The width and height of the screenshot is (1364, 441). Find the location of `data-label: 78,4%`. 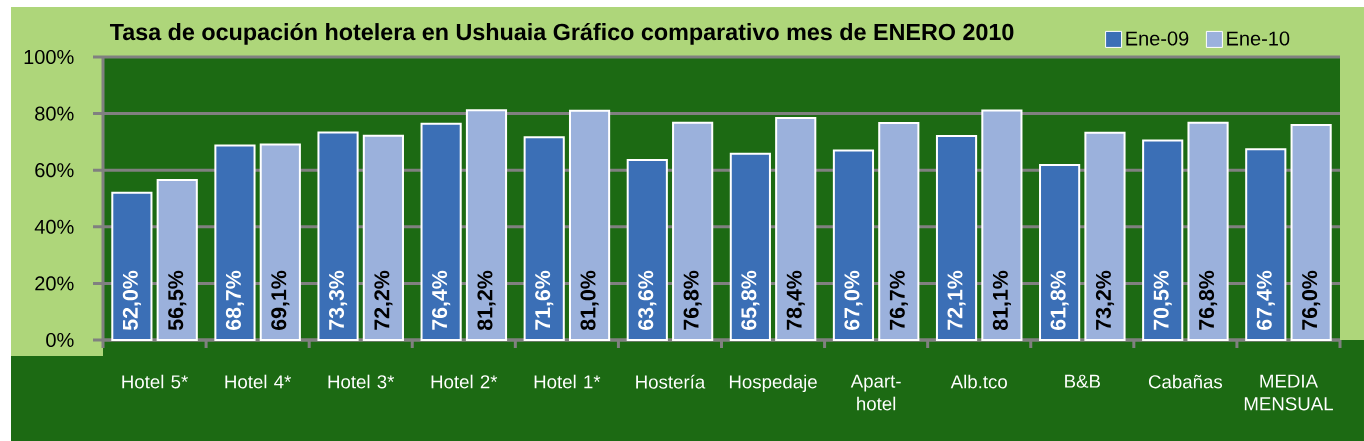

data-label: 78,4% is located at coordinates (795, 300).